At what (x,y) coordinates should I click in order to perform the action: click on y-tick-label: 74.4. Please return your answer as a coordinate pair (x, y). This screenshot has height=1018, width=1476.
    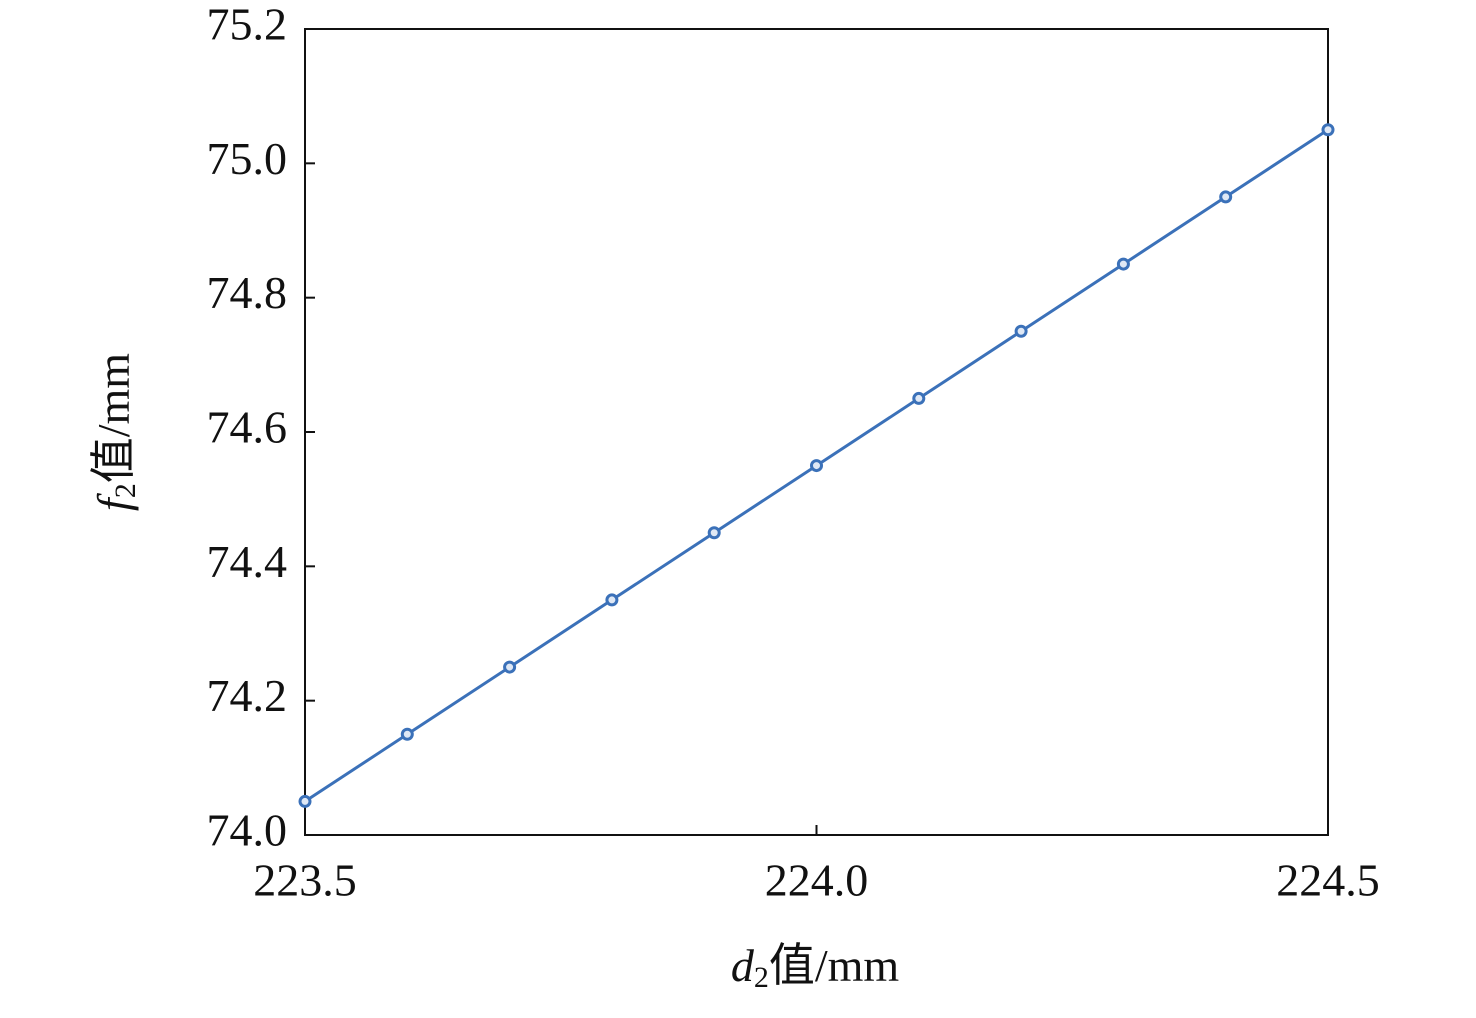
    Looking at the image, I should click on (247, 561).